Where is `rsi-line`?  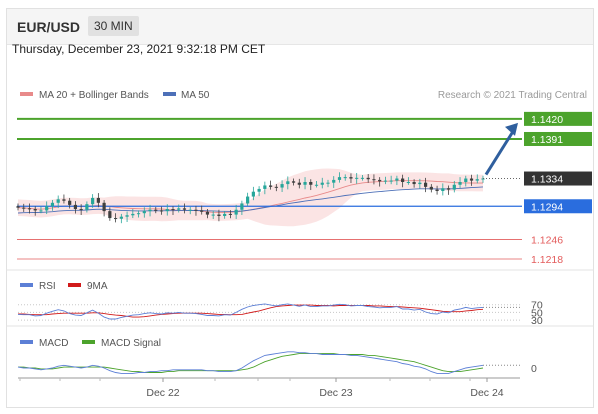
rsi-line is located at coordinates (250, 311).